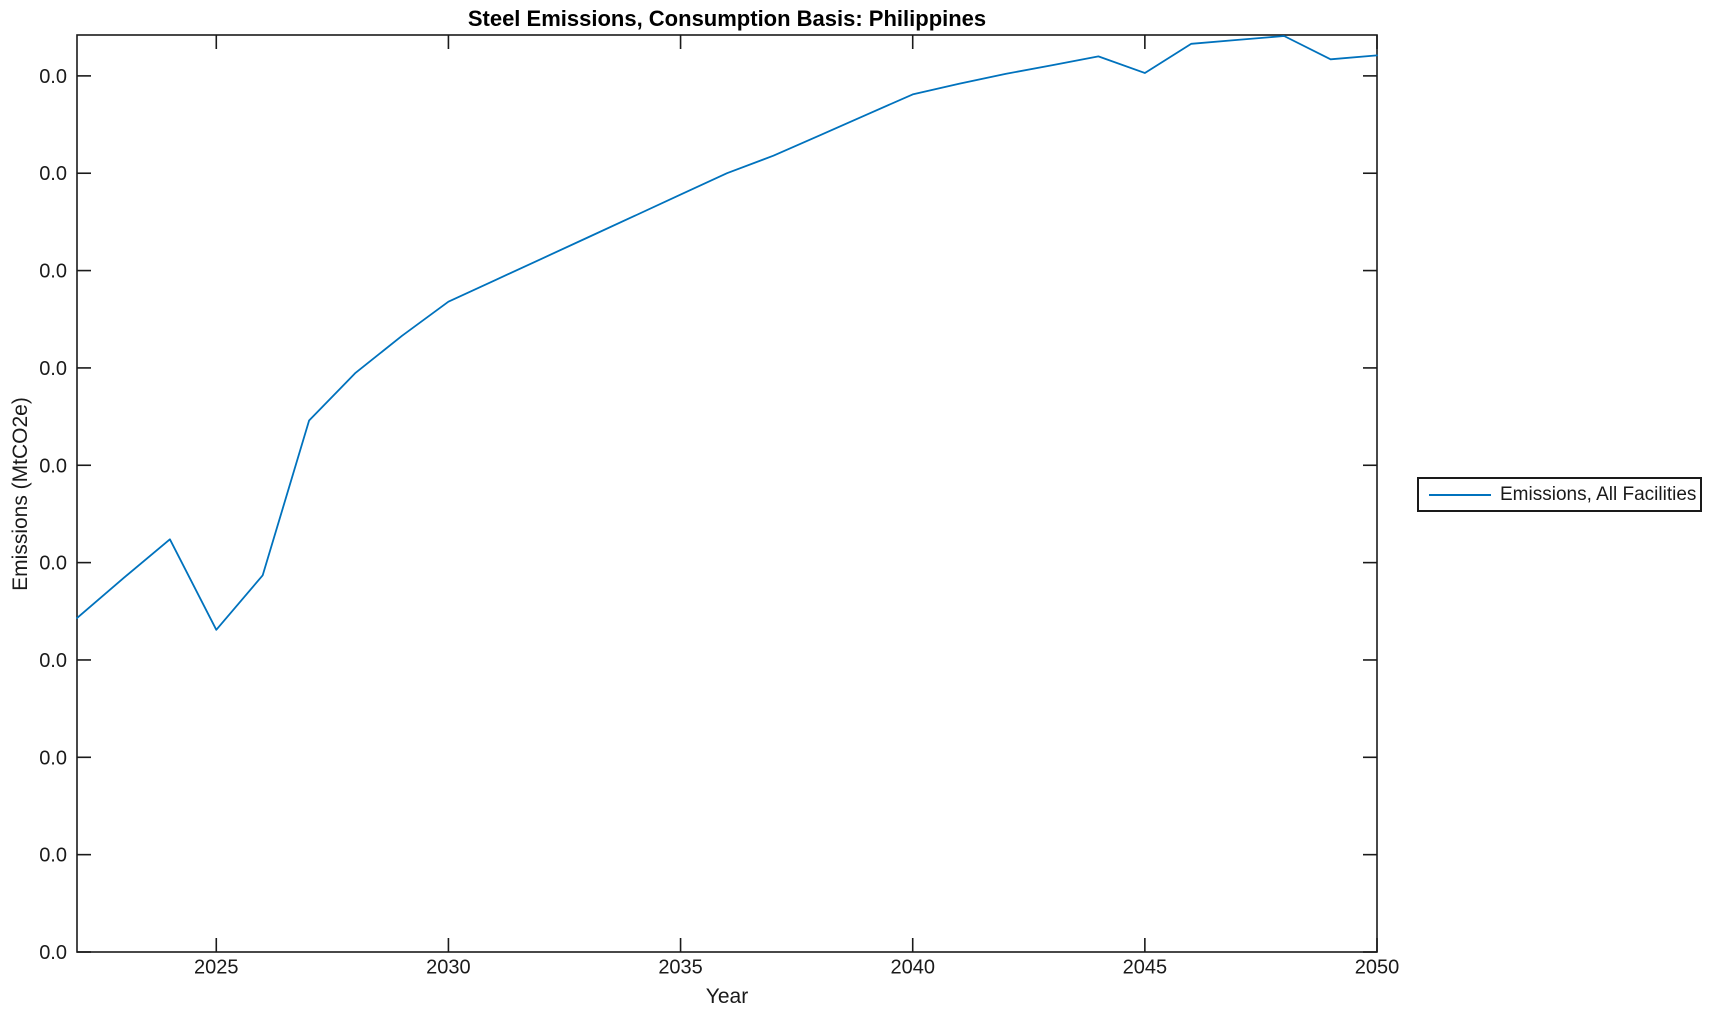 The image size is (1709, 1021). Describe the element at coordinates (1377, 968) in the screenshot. I see `x-tick-label: 2050` at that location.